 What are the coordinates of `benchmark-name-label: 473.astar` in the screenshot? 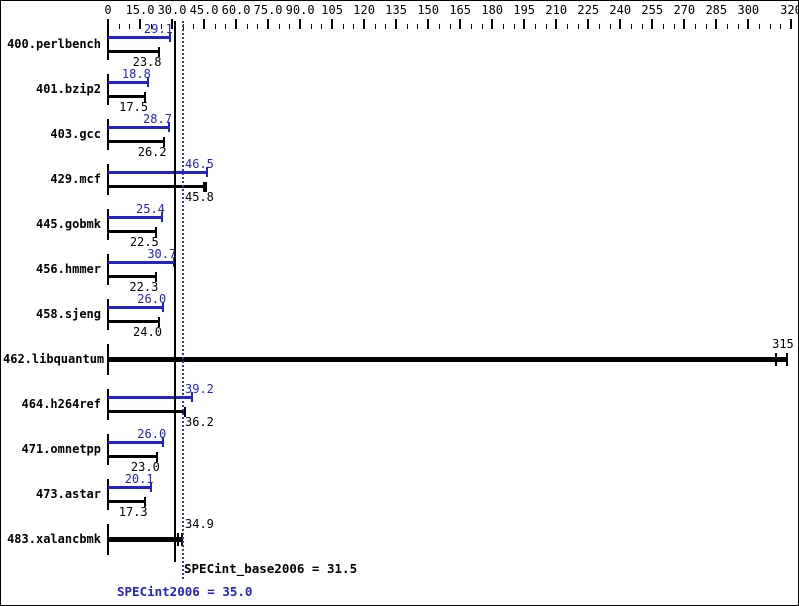 It's located at (68, 494).